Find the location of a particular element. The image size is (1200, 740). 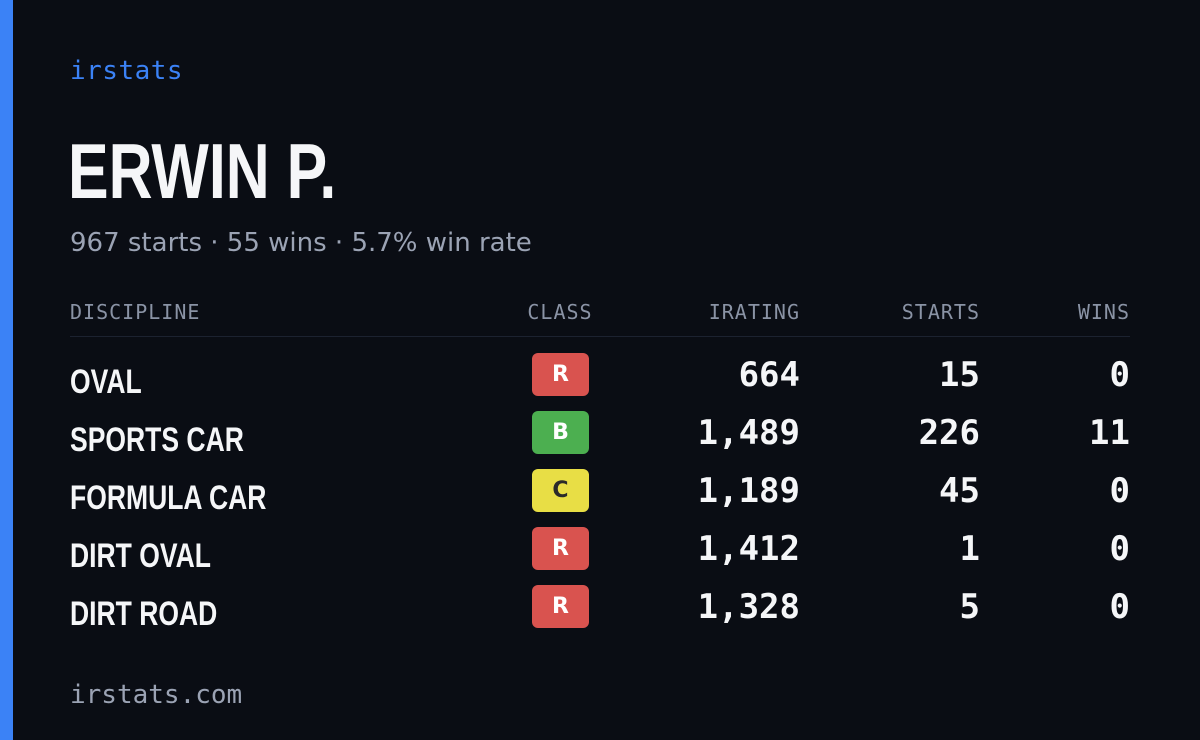

irating-value: 1,328 is located at coordinates (748, 607).